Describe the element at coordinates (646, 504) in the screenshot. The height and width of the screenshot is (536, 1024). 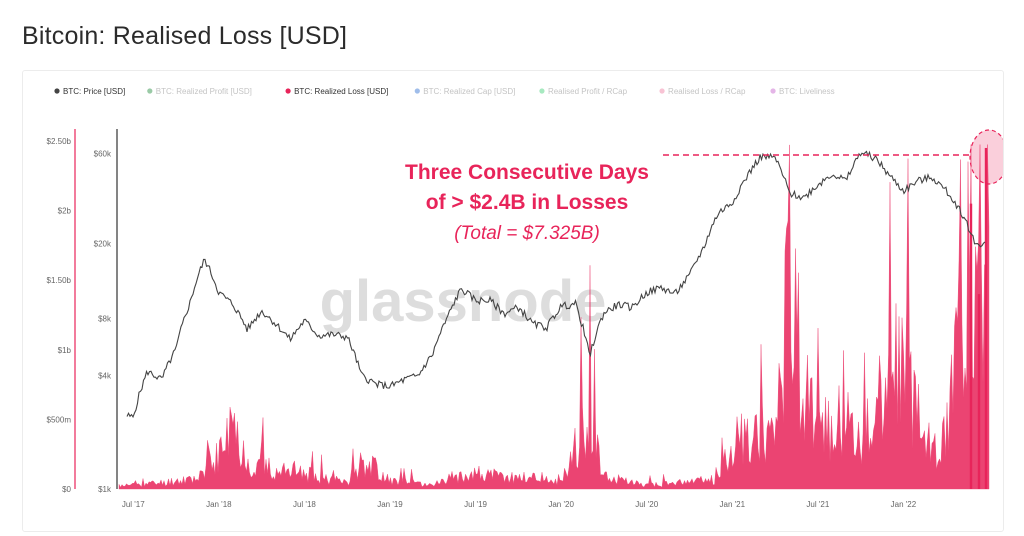
I see `x-tick-label: Jul '20` at that location.